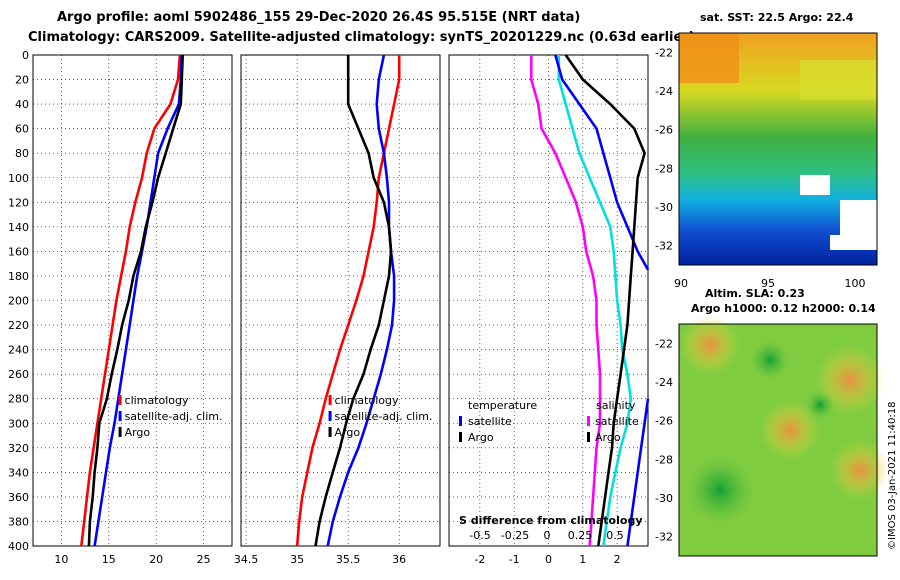 The width and height of the screenshot is (900, 580). Describe the element at coordinates (770, 283) in the screenshot. I see `sst-lon-ticks: 90 95 100` at that location.